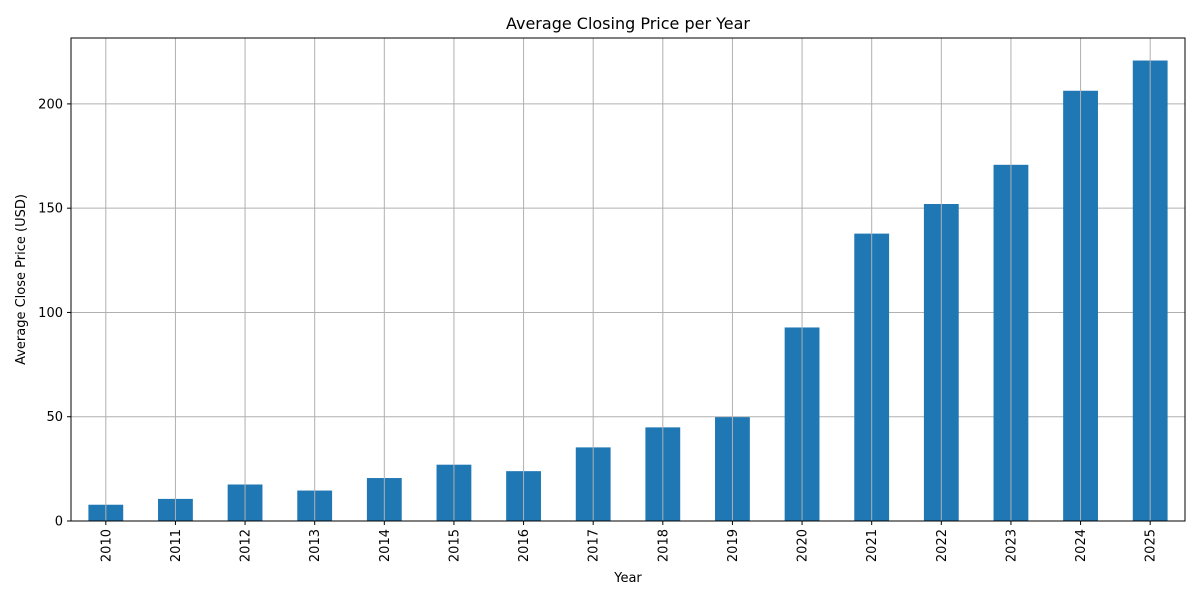 The image size is (1200, 600). What do you see at coordinates (50, 209) in the screenshot?
I see `y-tick-label: 150` at bounding box center [50, 209].